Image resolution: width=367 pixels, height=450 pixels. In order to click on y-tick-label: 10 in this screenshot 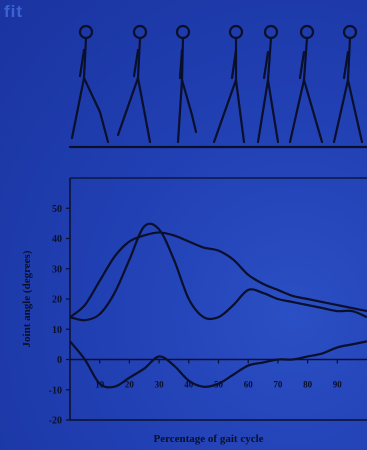, I will do `click(57, 330)`.